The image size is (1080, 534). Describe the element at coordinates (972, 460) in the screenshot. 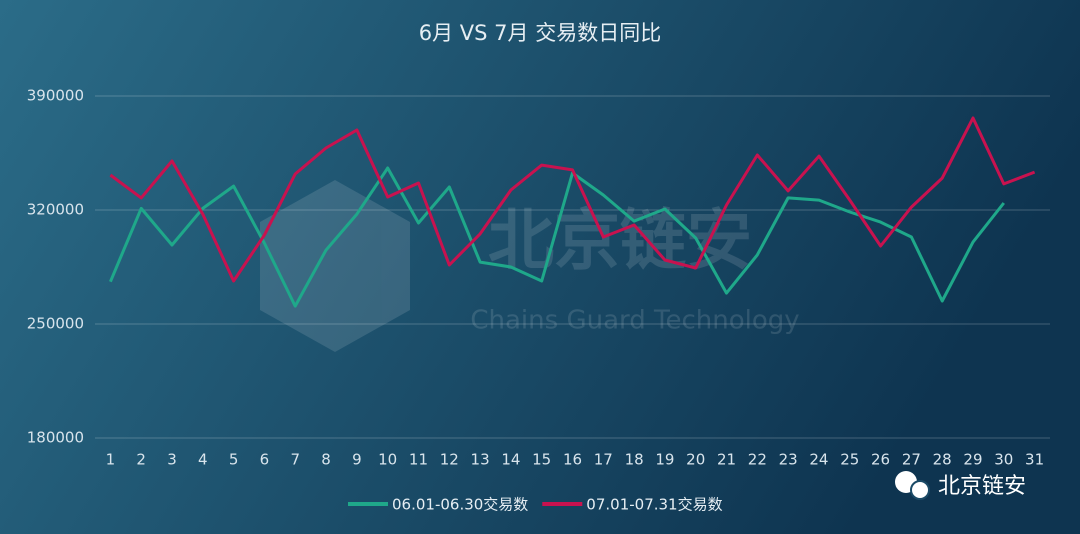

I see `x-tick-label: 29` at that location.